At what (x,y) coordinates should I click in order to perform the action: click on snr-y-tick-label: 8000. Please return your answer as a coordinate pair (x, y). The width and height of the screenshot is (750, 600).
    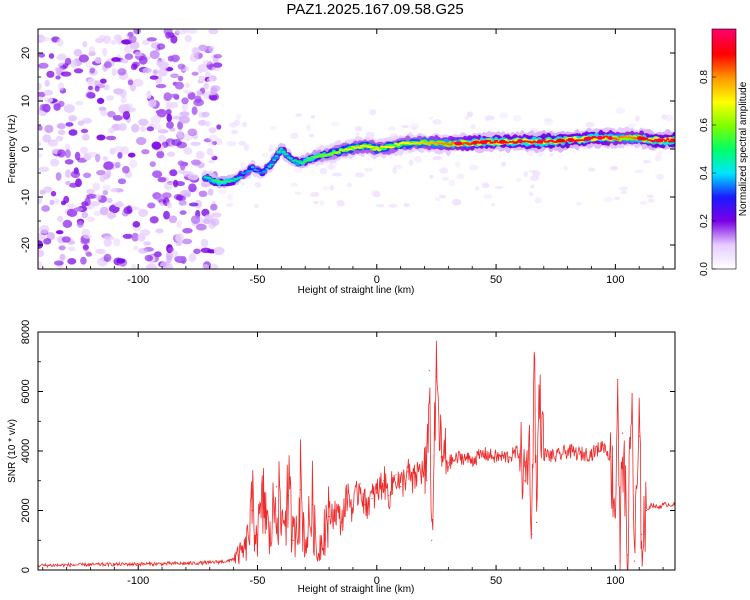
    Looking at the image, I should click on (26, 332).